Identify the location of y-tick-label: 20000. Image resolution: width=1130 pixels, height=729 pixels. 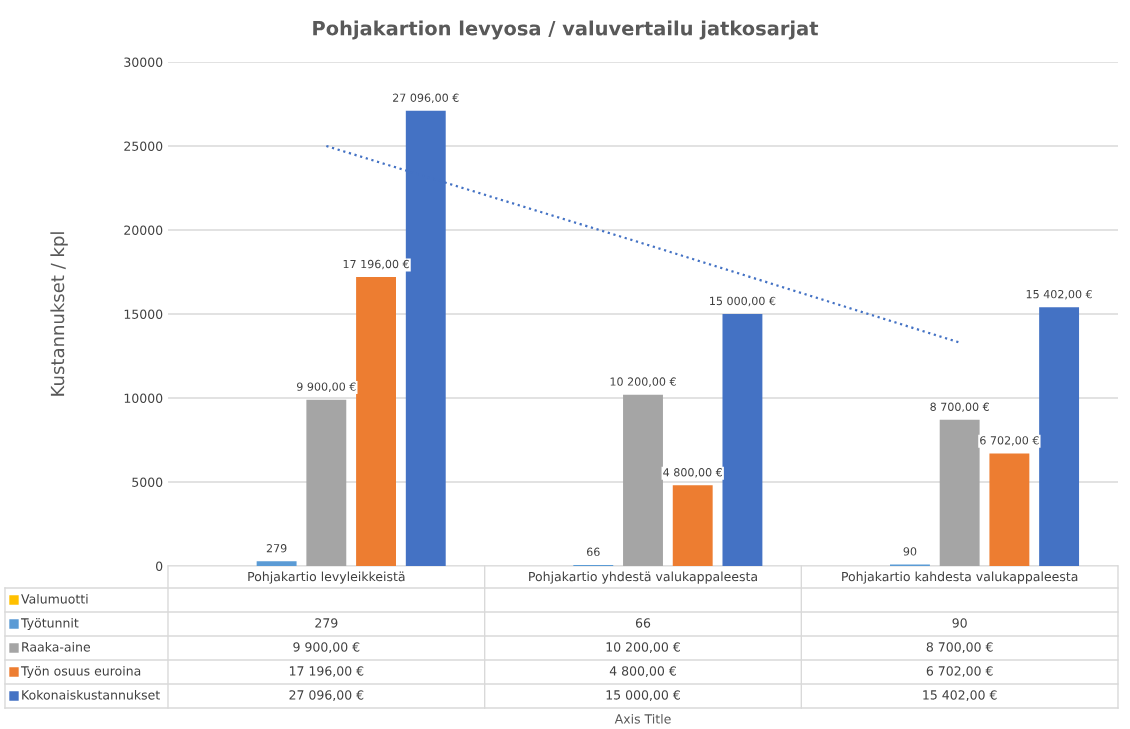
(143, 230).